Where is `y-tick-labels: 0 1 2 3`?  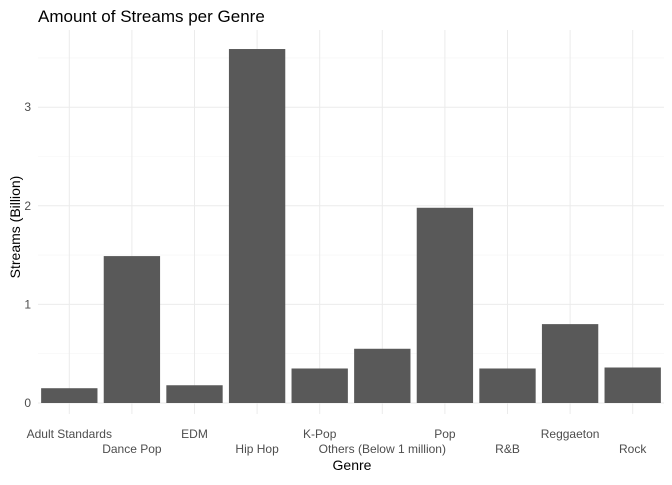 y-tick-labels: 0 1 2 3 is located at coordinates (27, 255).